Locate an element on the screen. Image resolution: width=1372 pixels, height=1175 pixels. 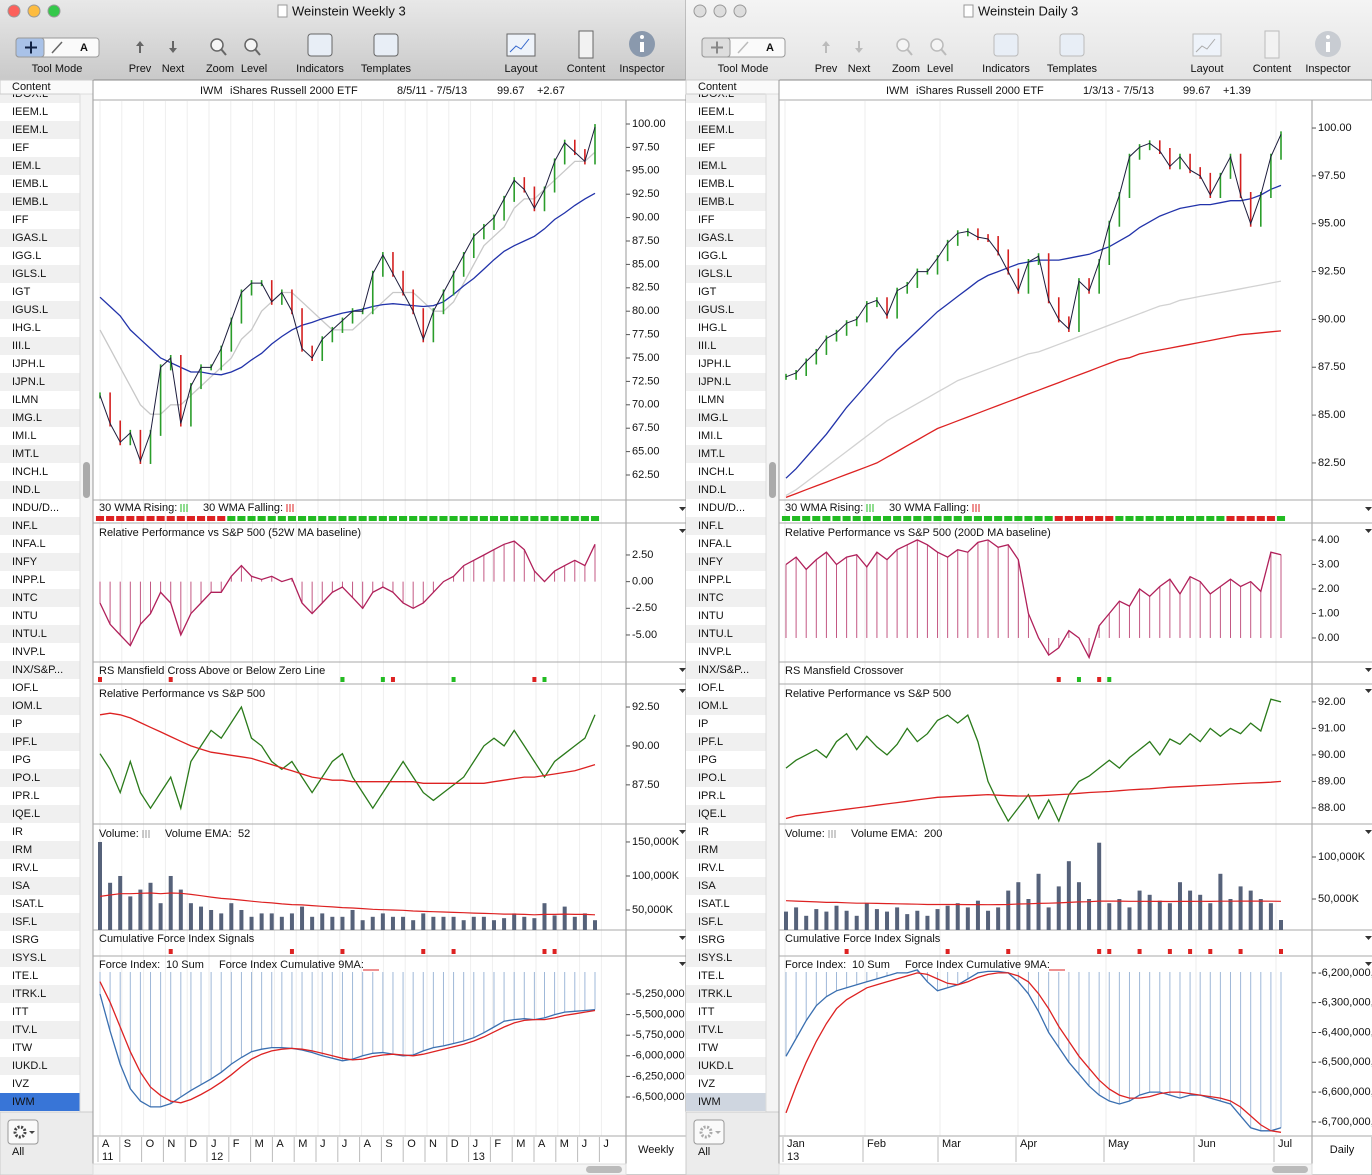
toolbar-label: Content is located at coordinates (586, 69).